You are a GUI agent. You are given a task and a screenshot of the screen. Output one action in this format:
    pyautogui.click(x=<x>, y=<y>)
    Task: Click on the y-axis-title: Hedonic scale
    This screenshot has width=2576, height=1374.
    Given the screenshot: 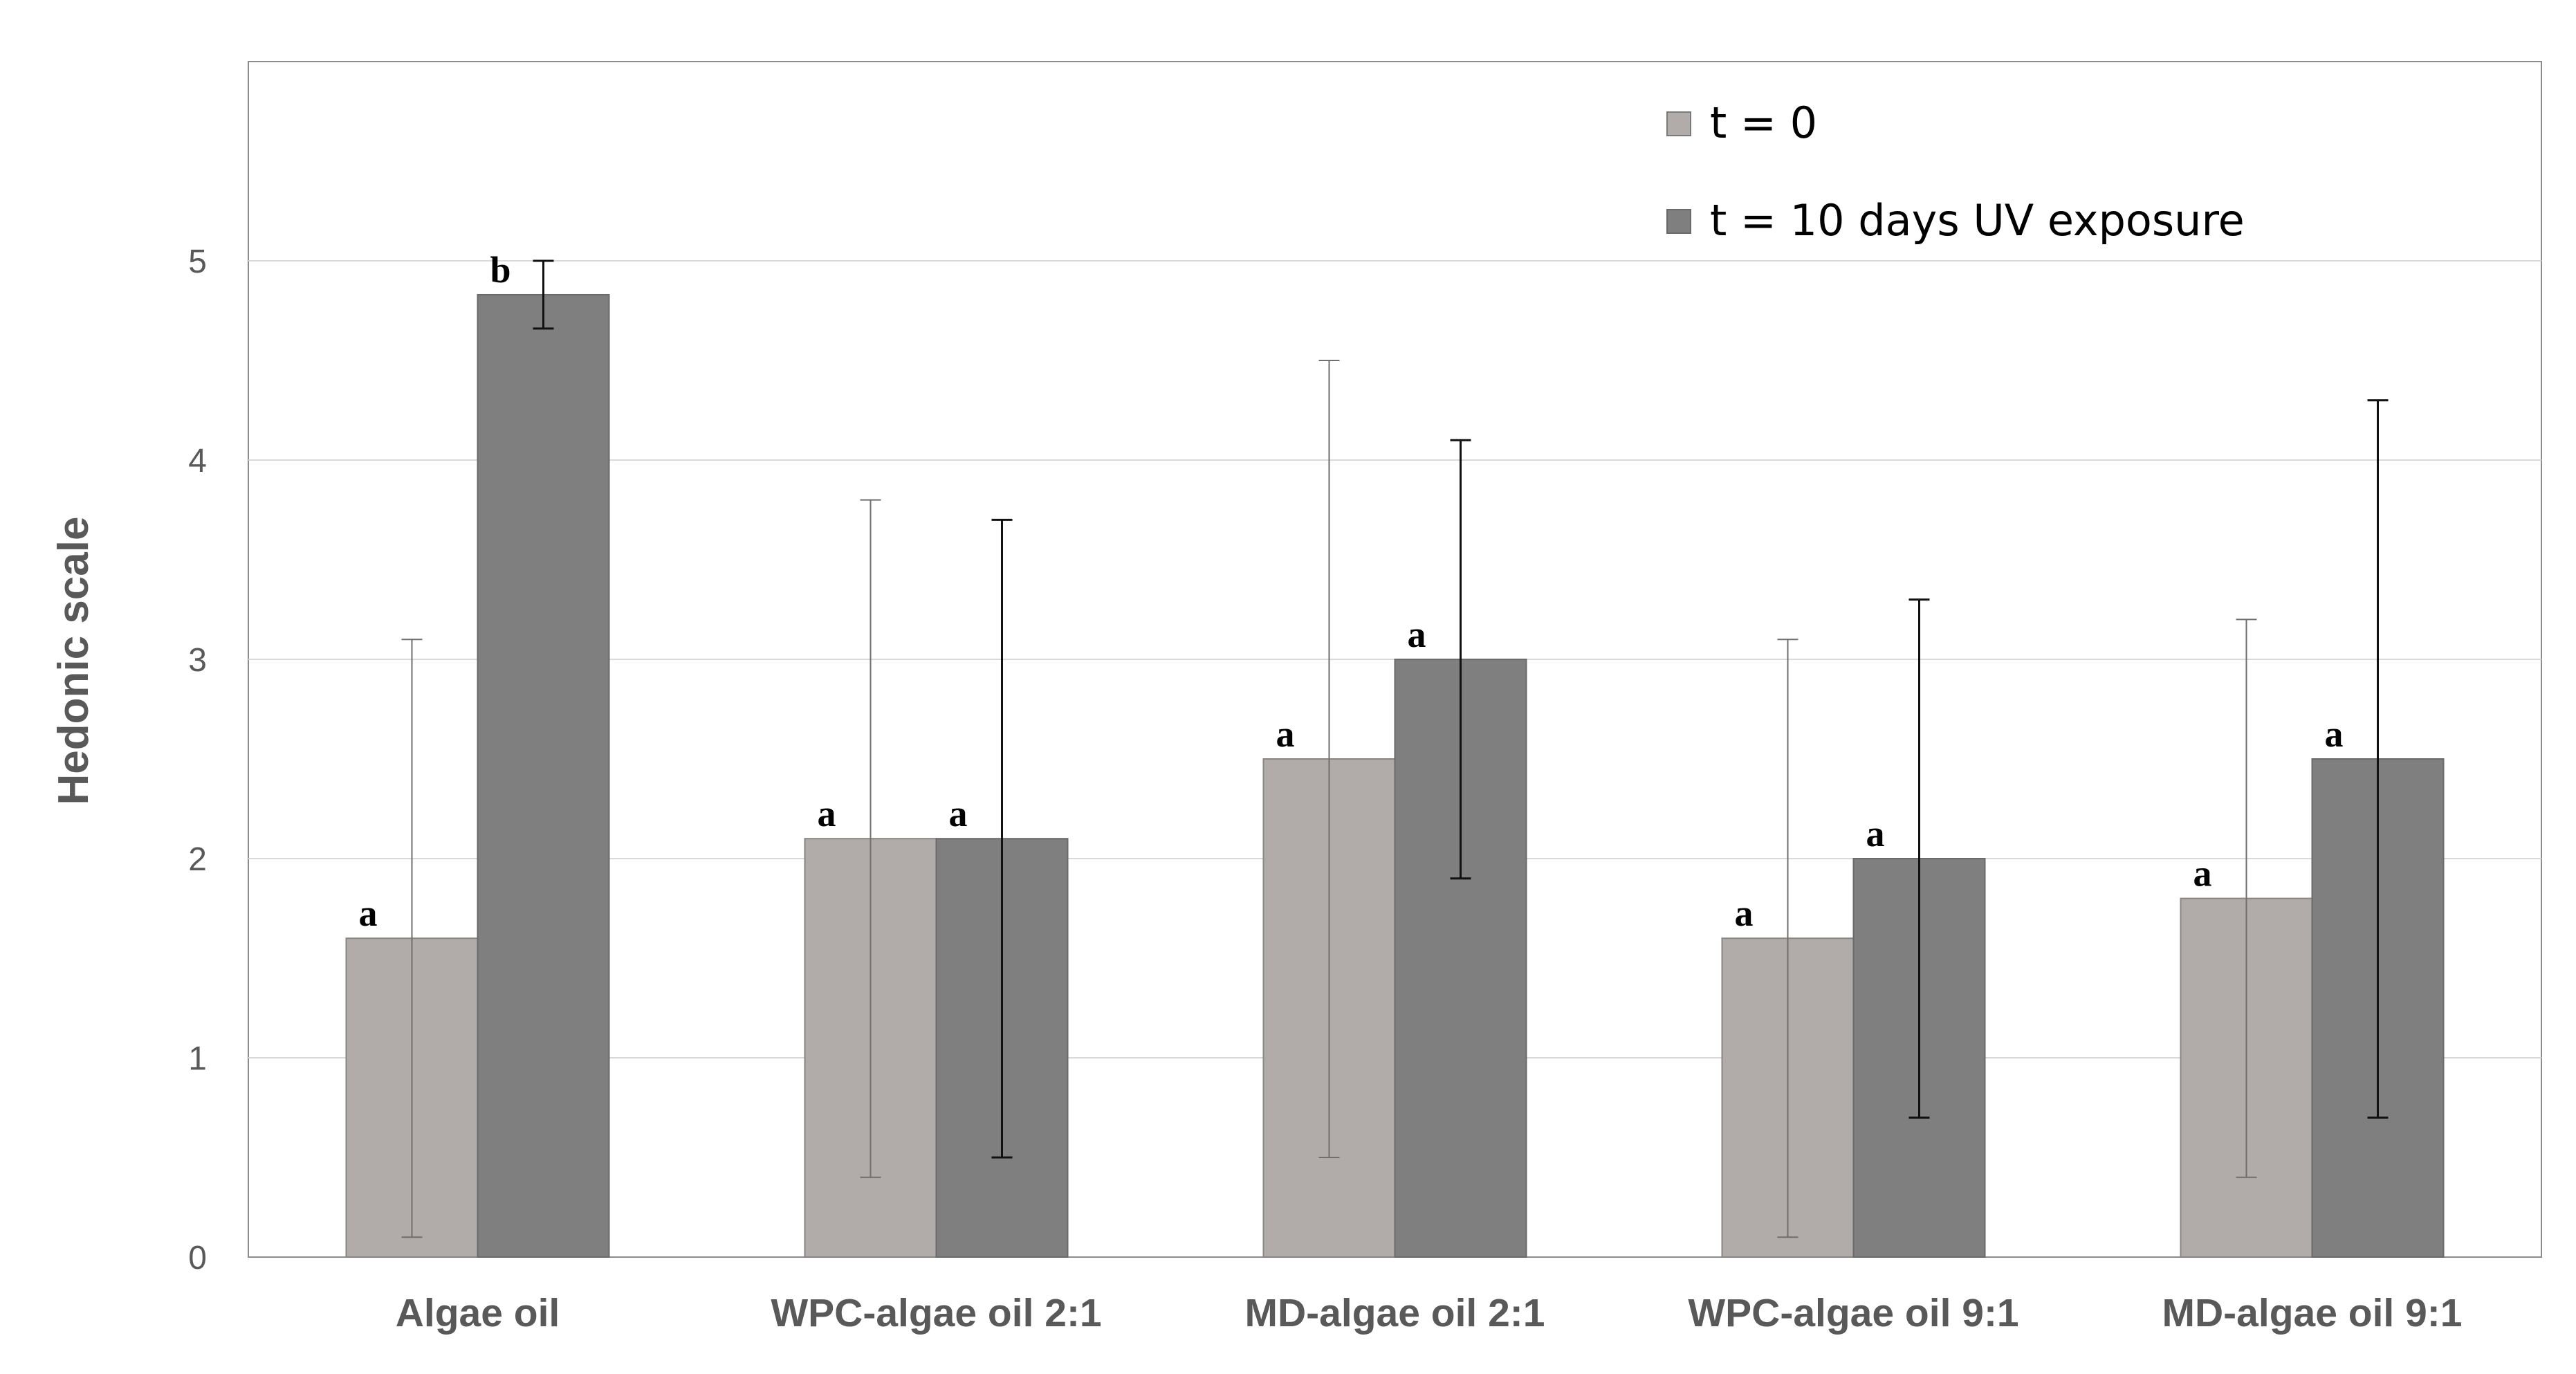 What is the action you would take?
    pyautogui.click(x=74, y=661)
    